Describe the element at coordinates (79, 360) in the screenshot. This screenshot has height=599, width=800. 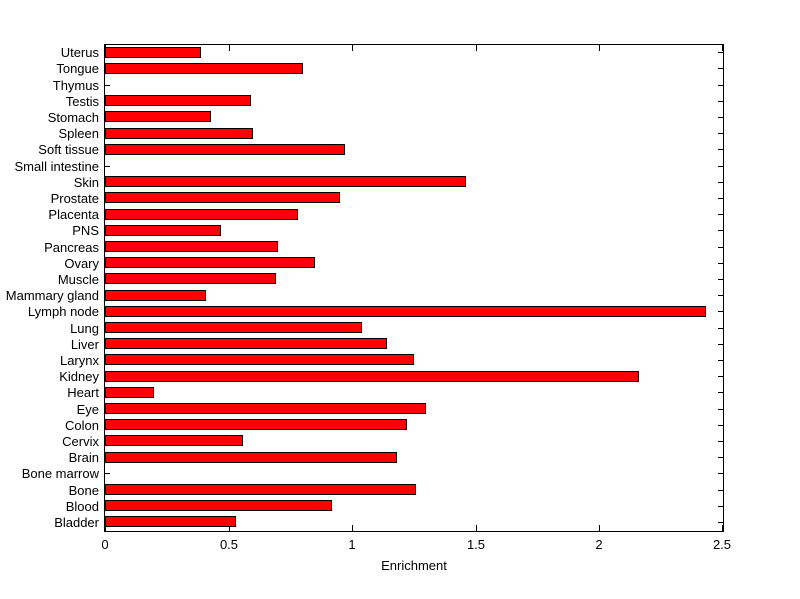
I see `y-label-larynx: Larynx` at that location.